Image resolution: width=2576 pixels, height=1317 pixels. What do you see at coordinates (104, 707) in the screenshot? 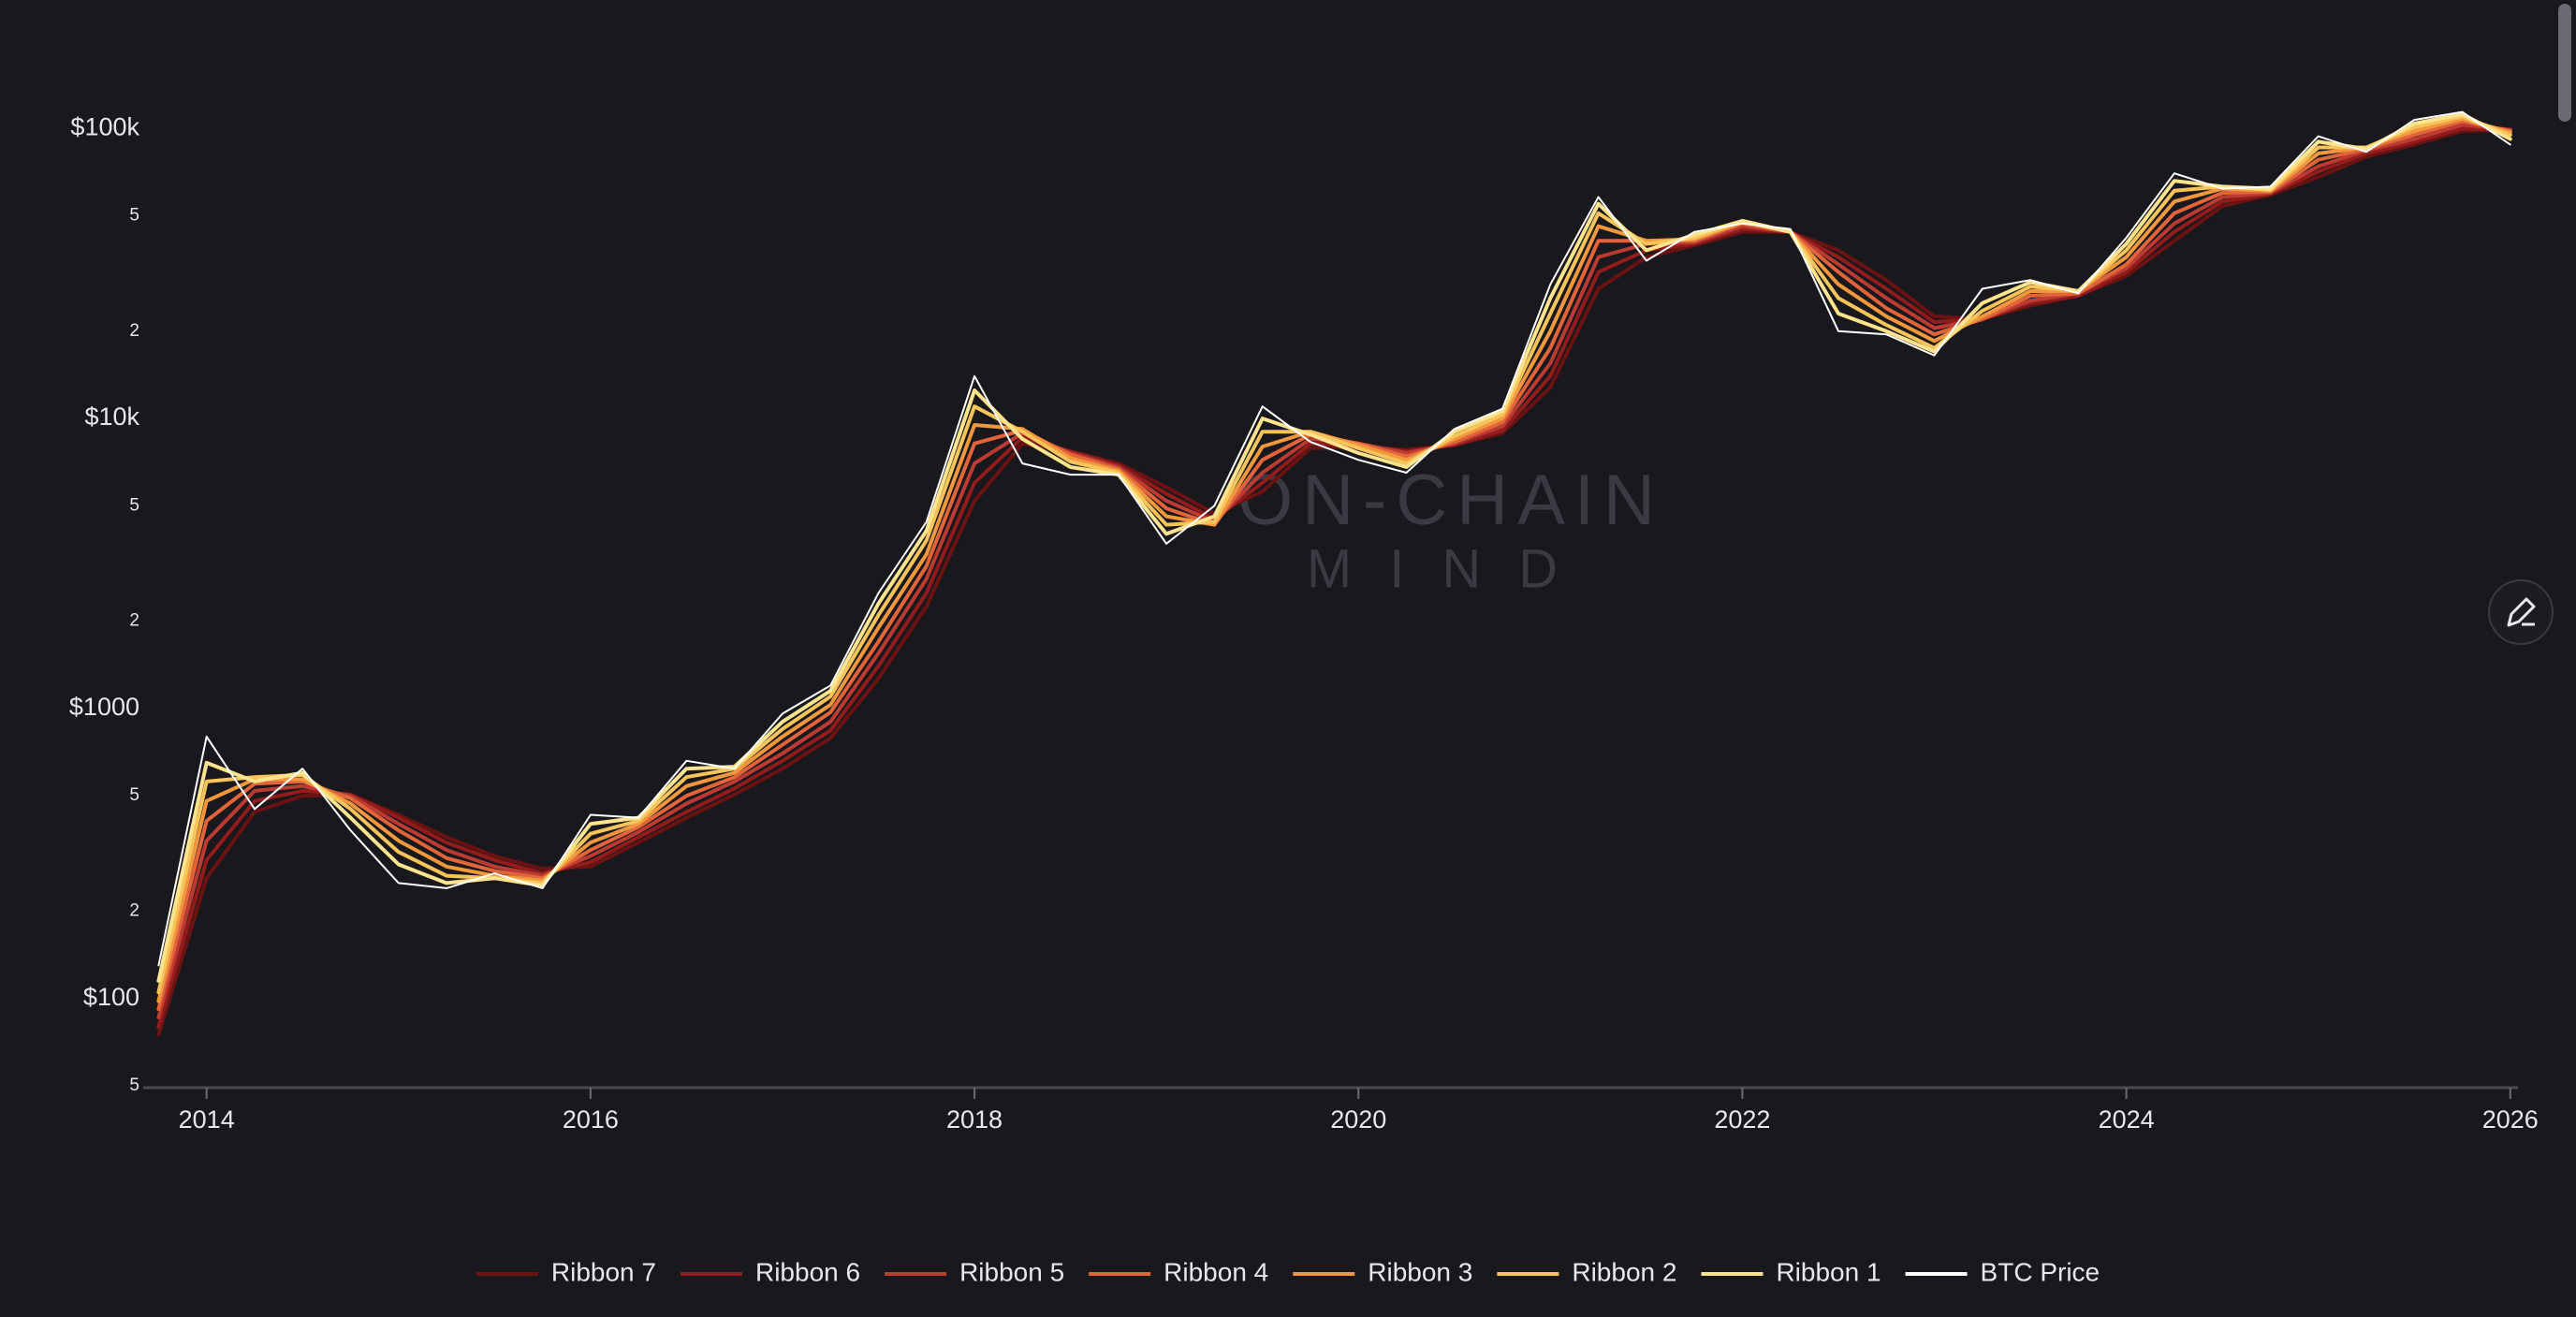
I see `y-tick-label: $1000` at bounding box center [104, 707].